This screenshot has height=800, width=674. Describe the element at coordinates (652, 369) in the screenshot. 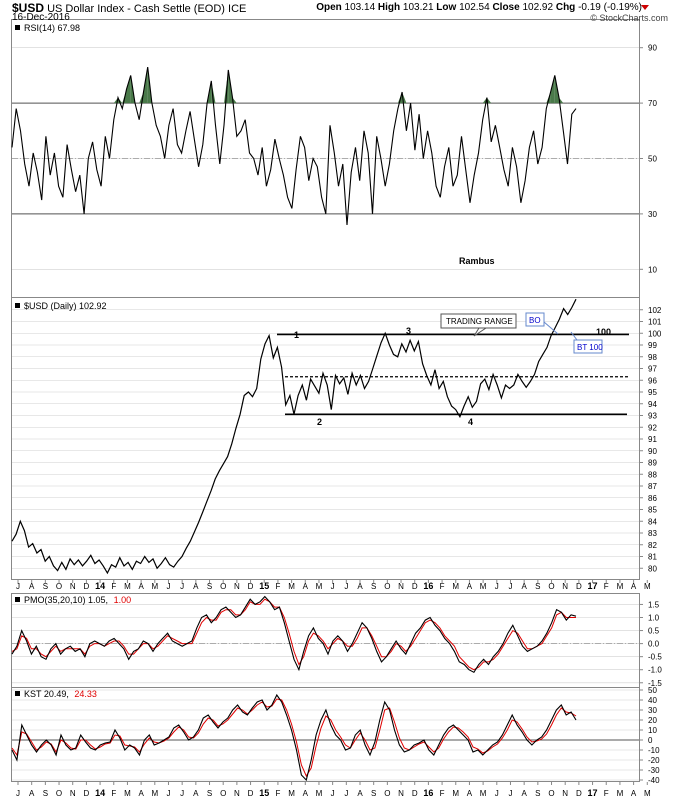

I see `price-tick-label: 97` at that location.